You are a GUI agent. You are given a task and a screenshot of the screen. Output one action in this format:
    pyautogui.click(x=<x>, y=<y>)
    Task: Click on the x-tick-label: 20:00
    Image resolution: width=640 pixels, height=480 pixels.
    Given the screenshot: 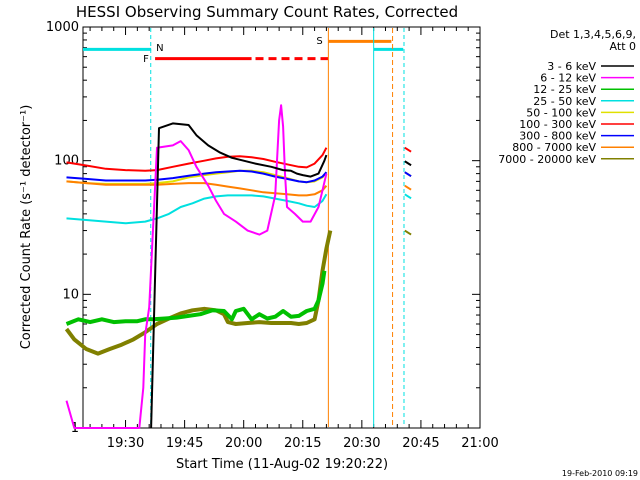 What is the action you would take?
    pyautogui.click(x=243, y=443)
    